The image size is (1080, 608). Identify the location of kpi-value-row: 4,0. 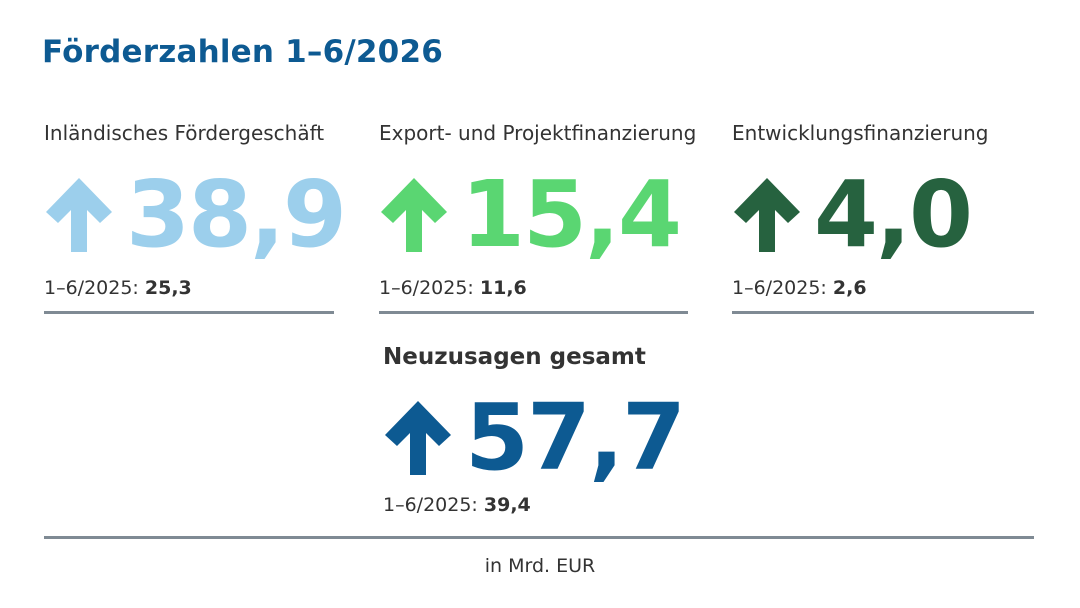
(852, 214).